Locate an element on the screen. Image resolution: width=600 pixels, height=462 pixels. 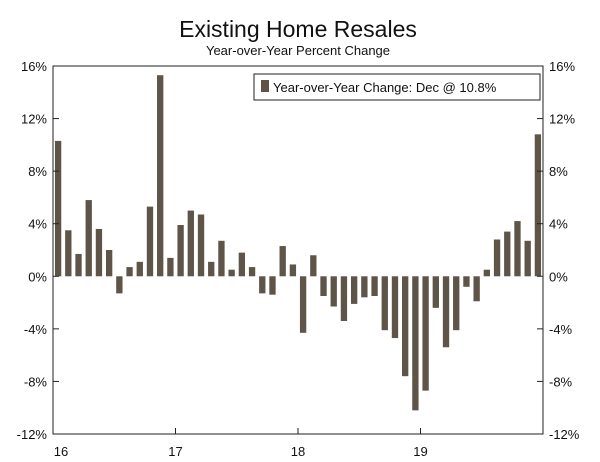
legend: Year-over-Year Change: Dec @ 10.8% is located at coordinates (397, 87).